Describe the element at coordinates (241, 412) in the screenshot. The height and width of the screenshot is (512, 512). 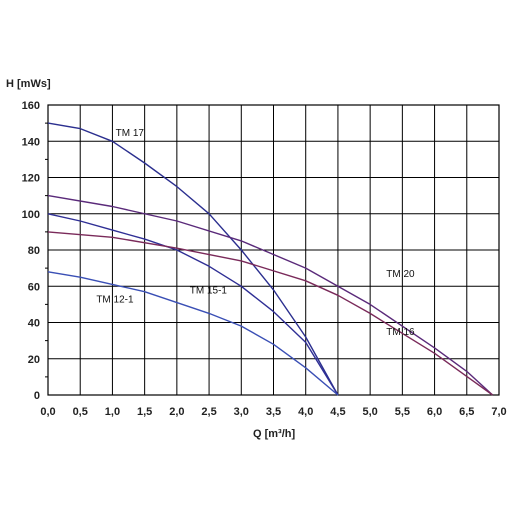
I see `x-tick-label: 3,0` at that location.